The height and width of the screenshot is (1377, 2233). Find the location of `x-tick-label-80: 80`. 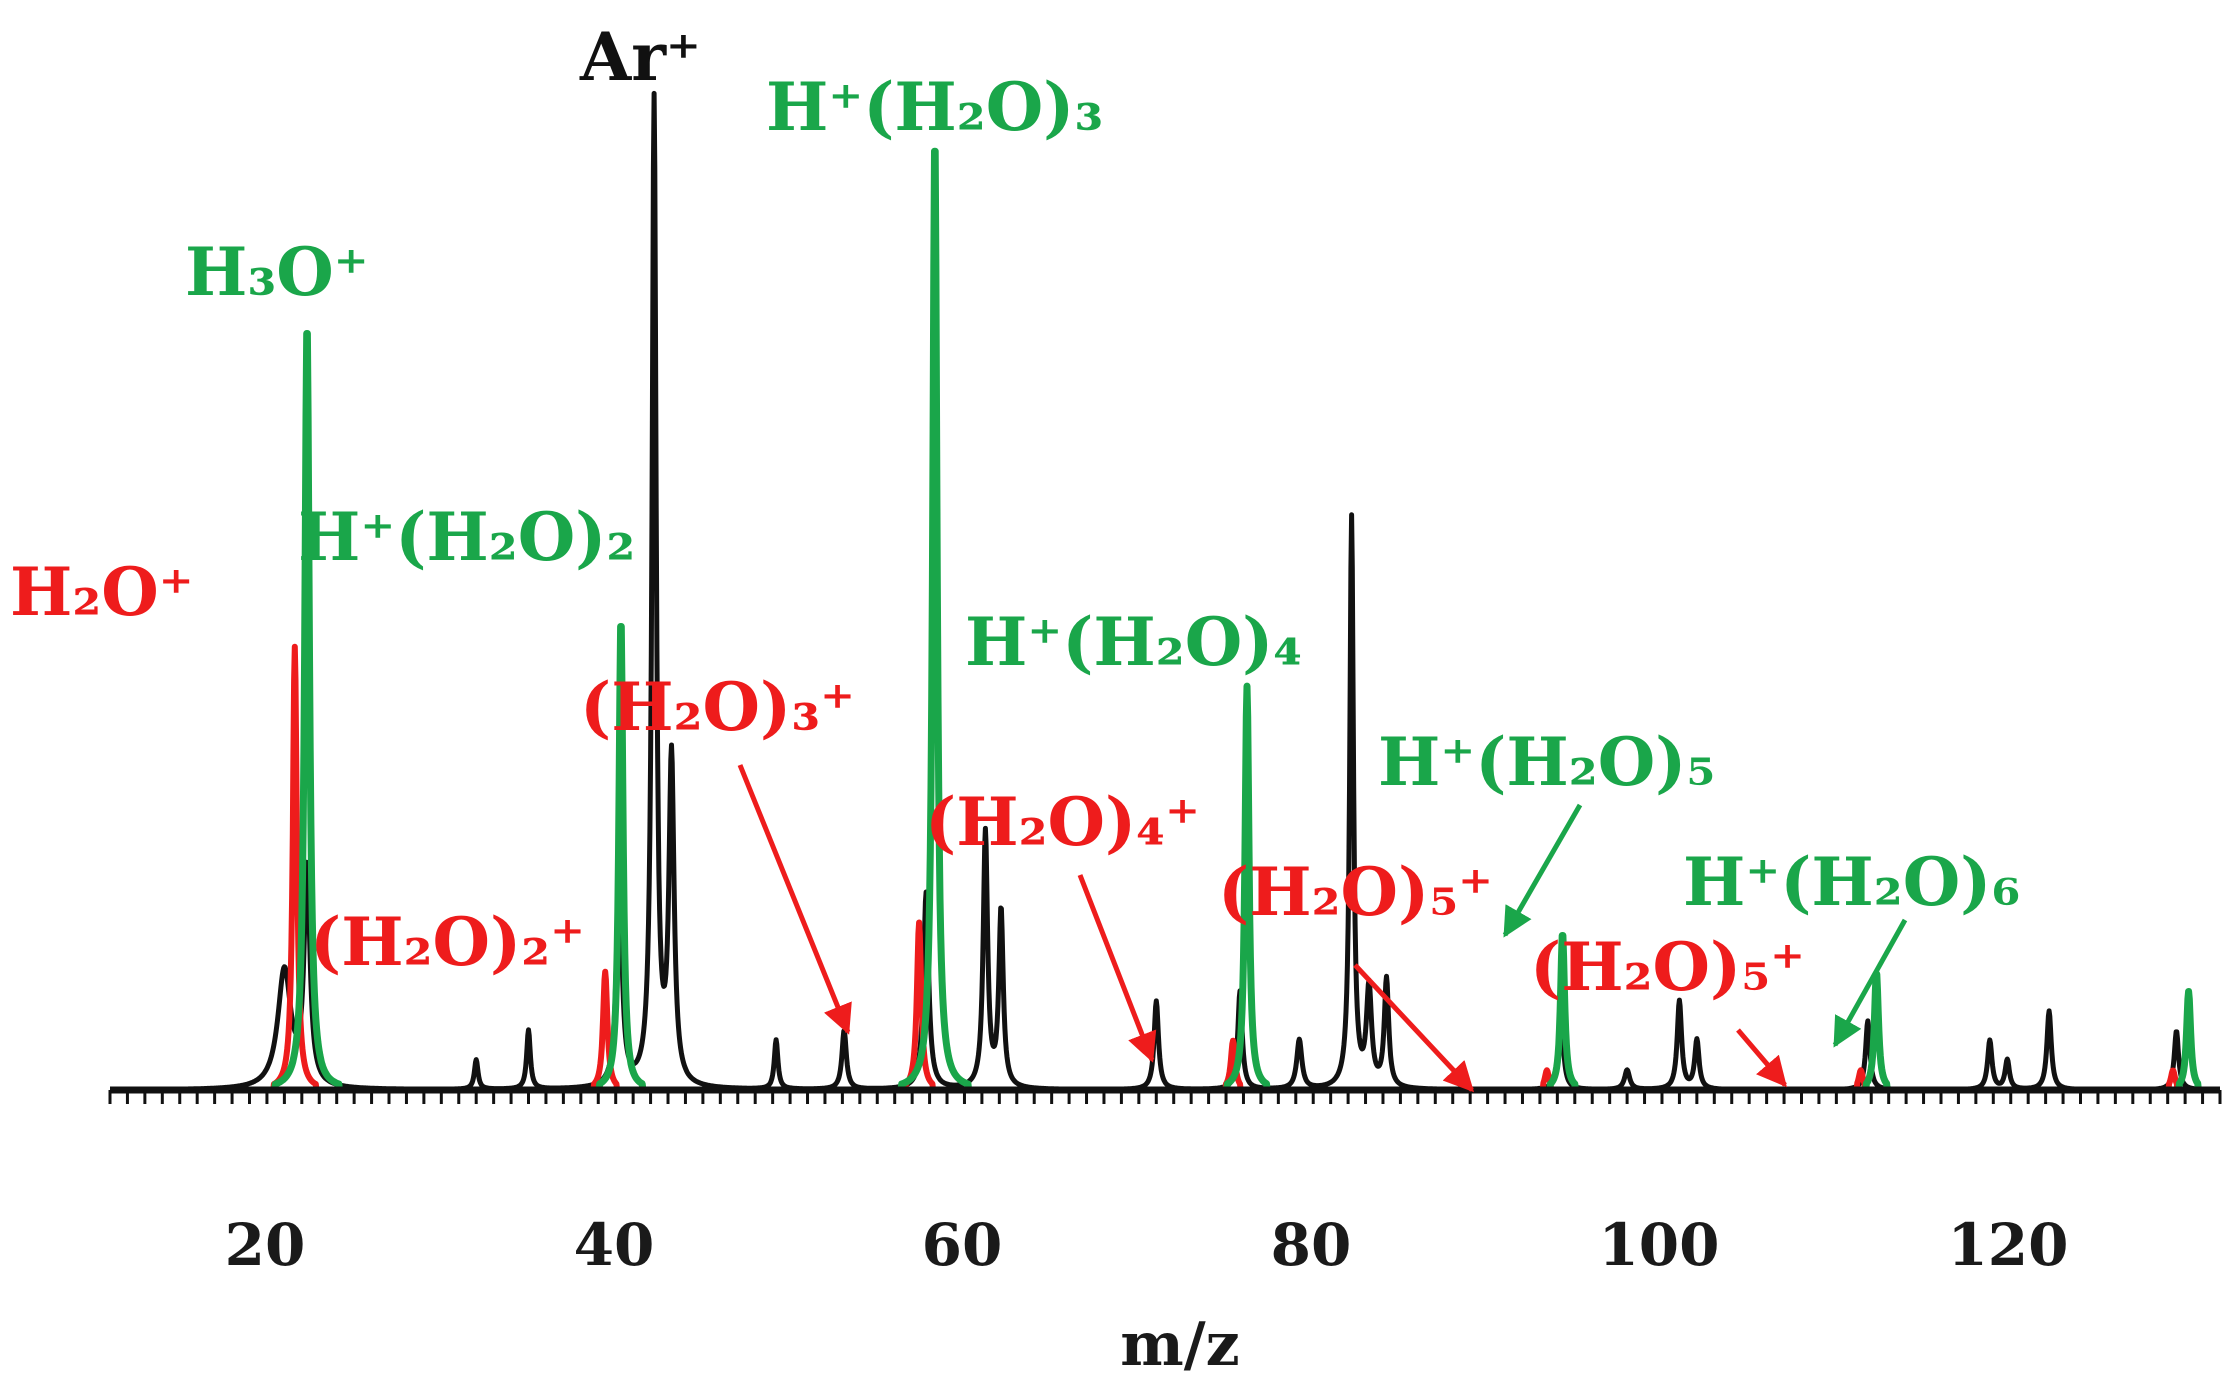

x-tick-label-80: 80 is located at coordinates (1311, 1245).